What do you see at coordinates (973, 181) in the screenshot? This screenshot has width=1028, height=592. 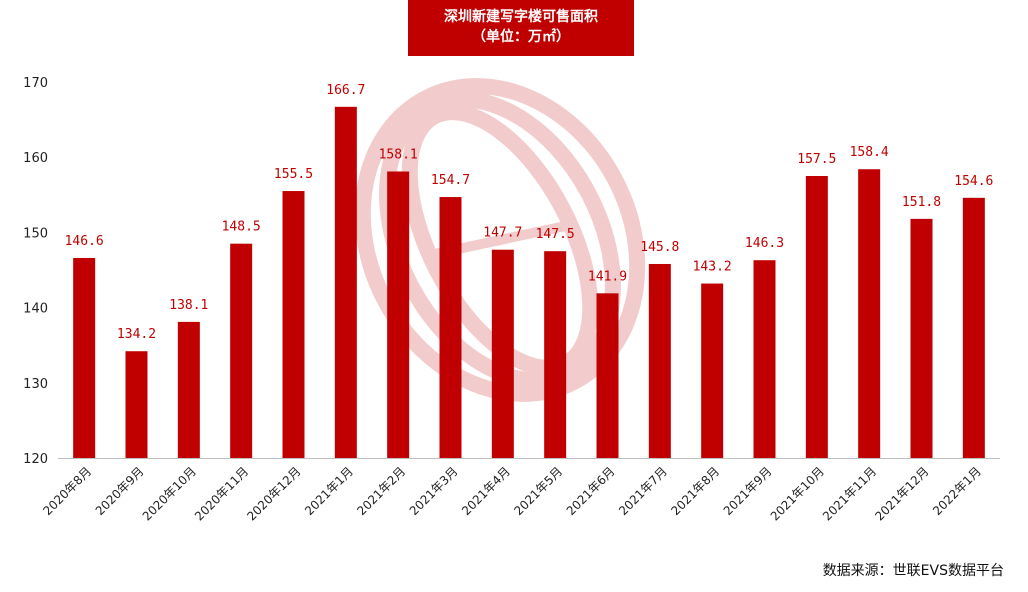 I see `data-label: 154.6` at bounding box center [973, 181].